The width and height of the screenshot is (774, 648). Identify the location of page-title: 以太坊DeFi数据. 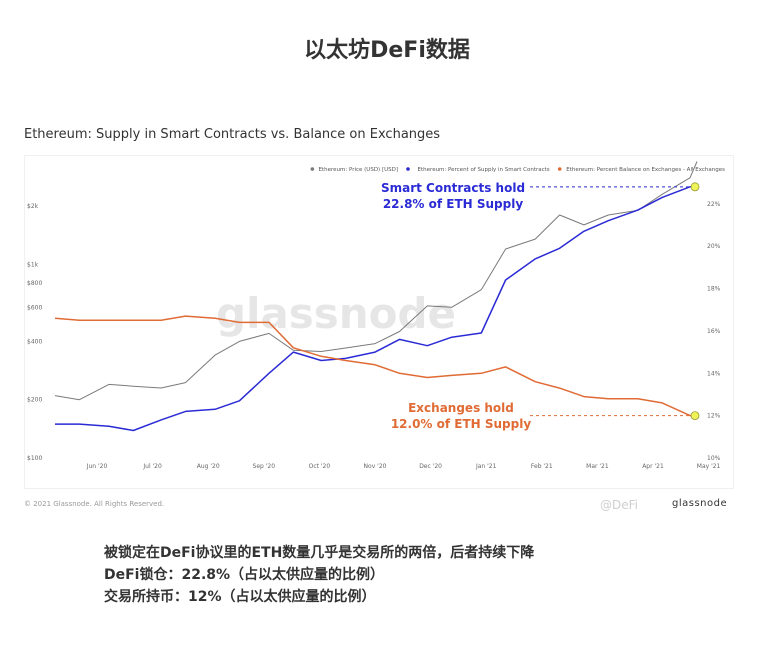
(387, 50).